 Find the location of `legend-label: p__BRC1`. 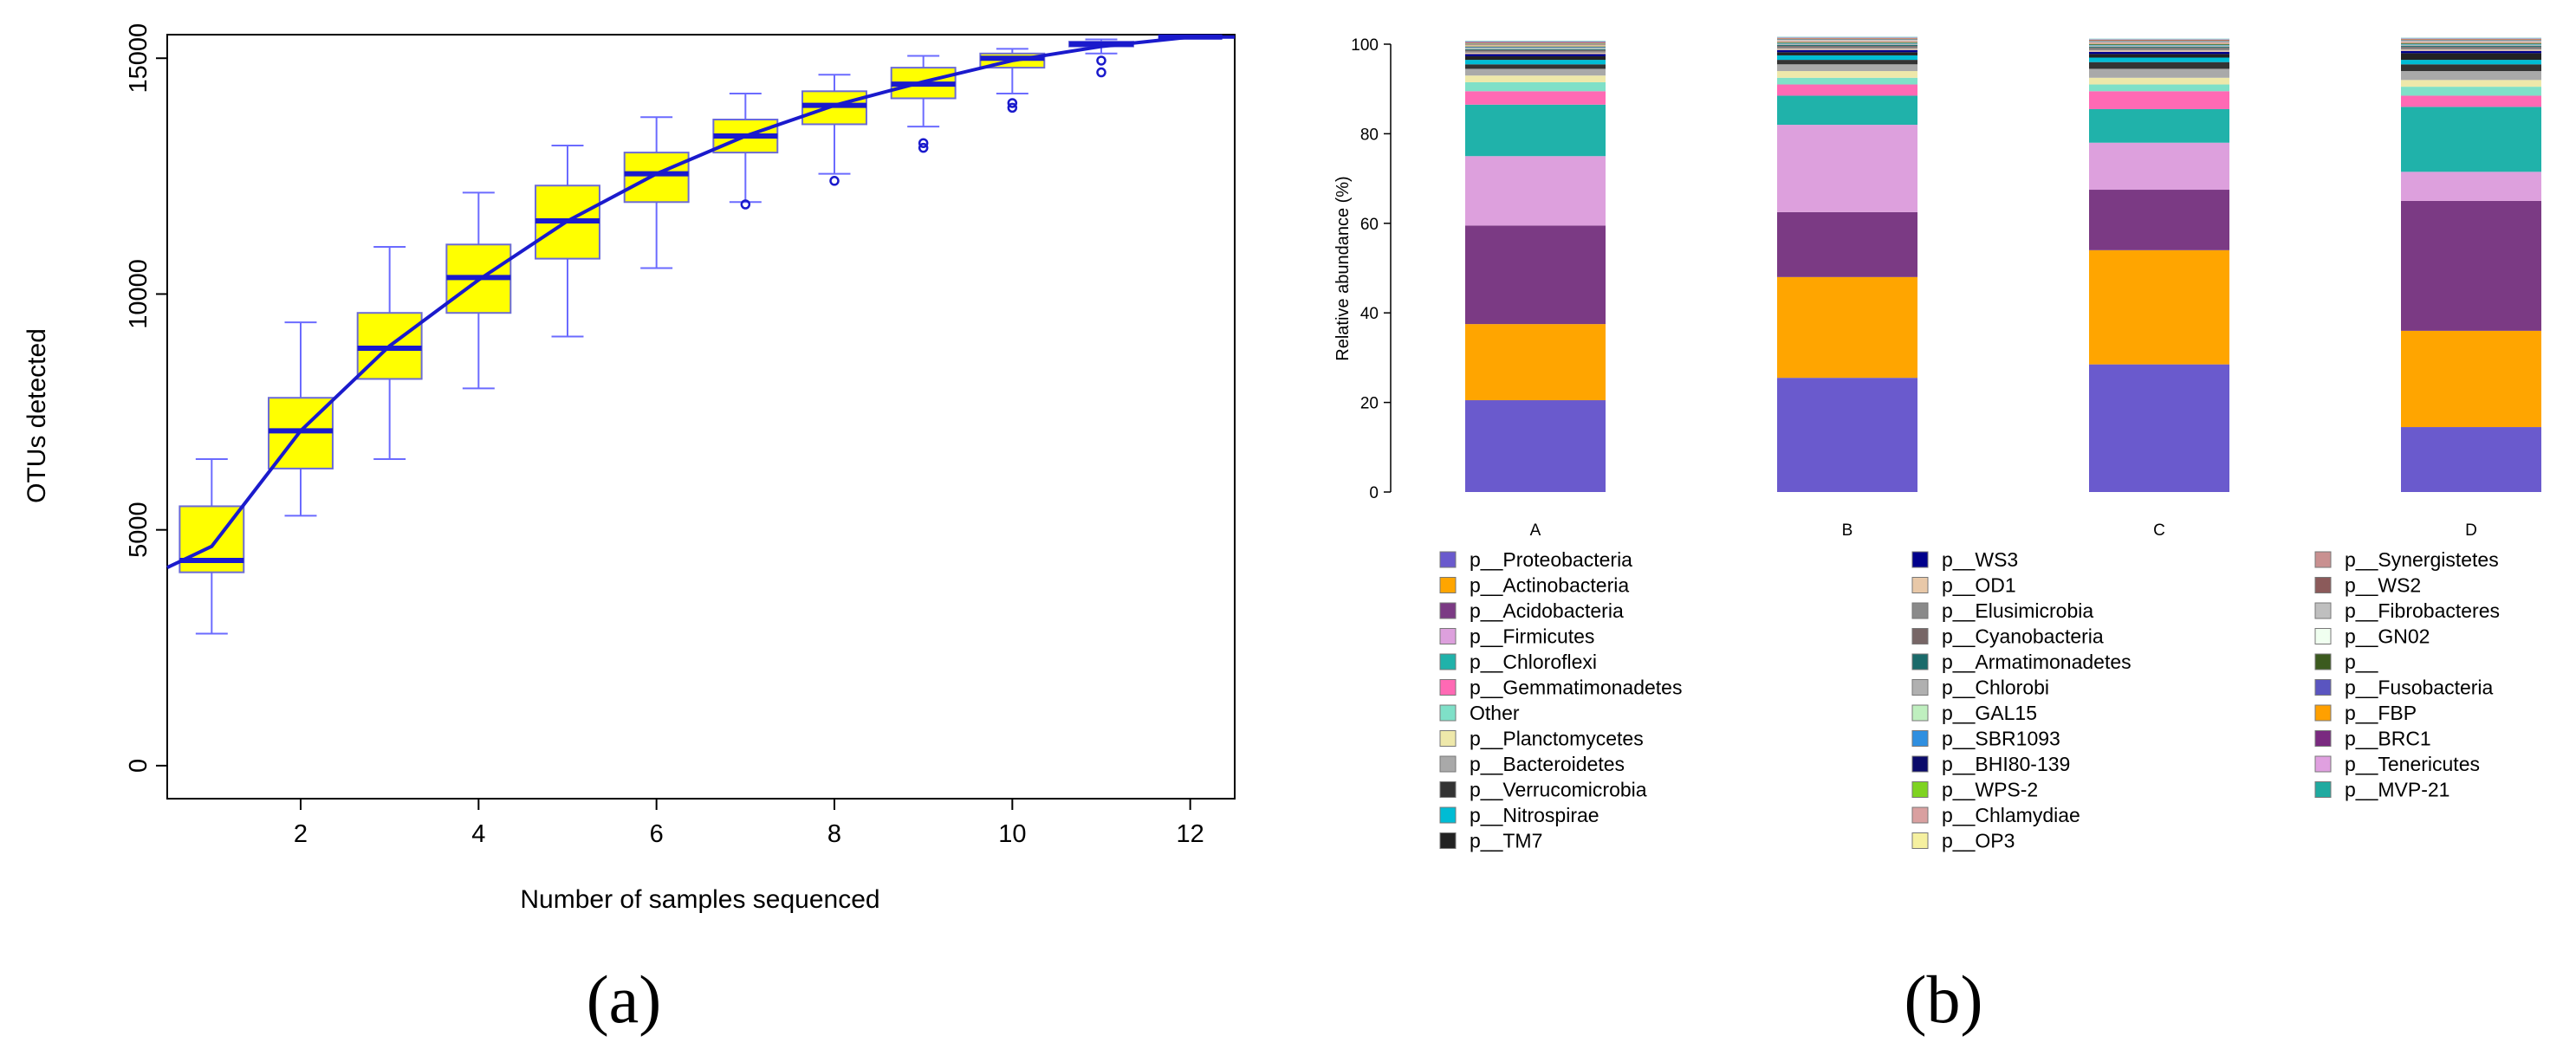

legend-label: p__BRC1 is located at coordinates (2388, 739).